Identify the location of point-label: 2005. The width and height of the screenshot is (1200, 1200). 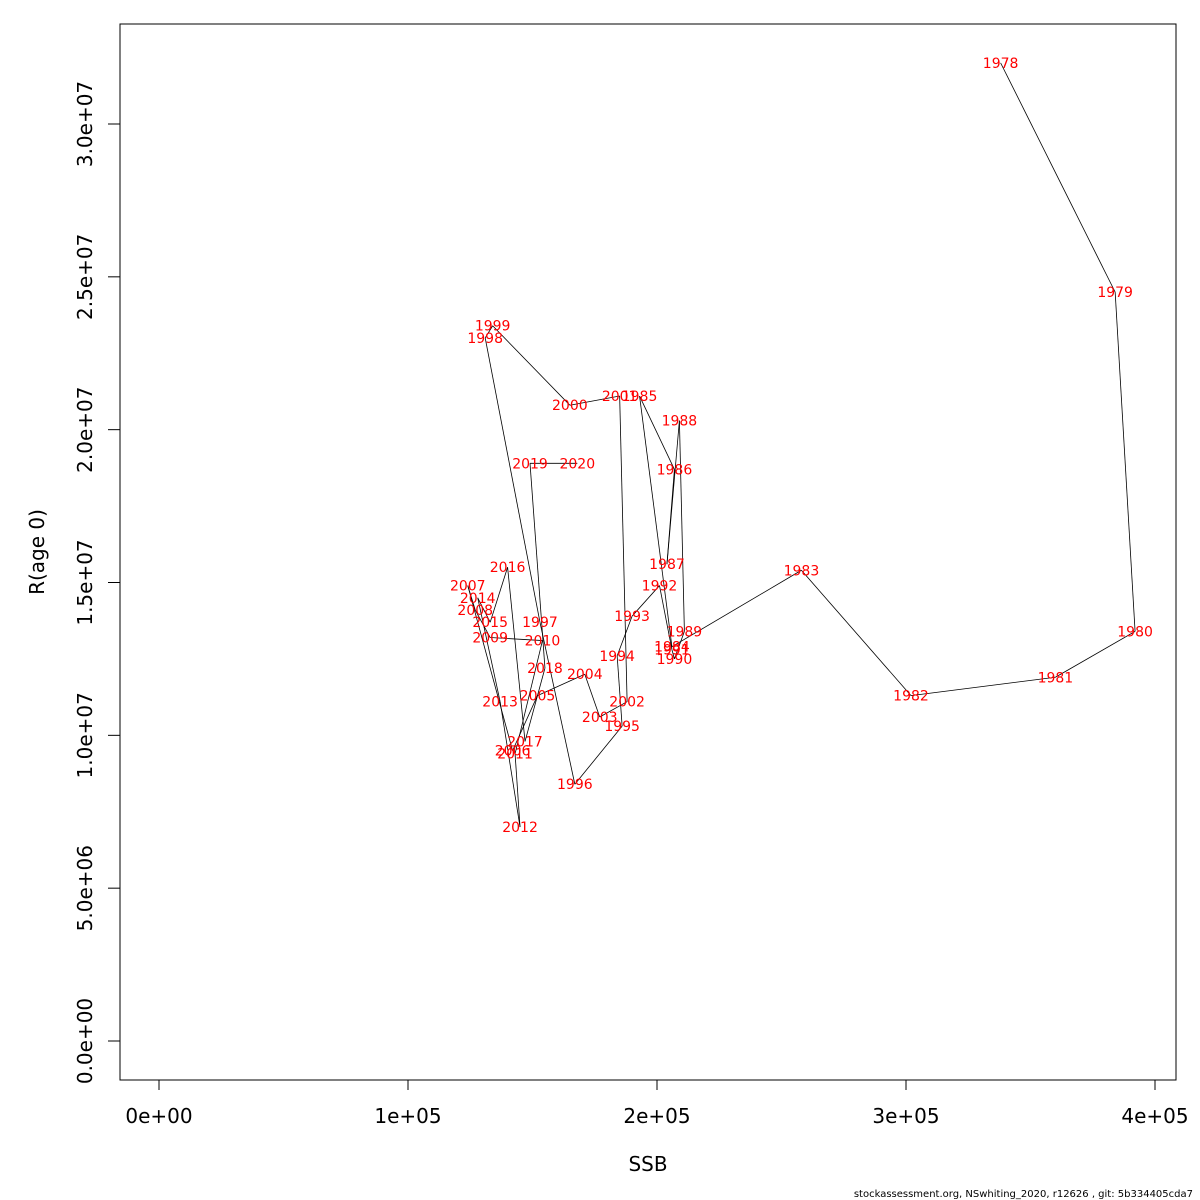
(538, 697).